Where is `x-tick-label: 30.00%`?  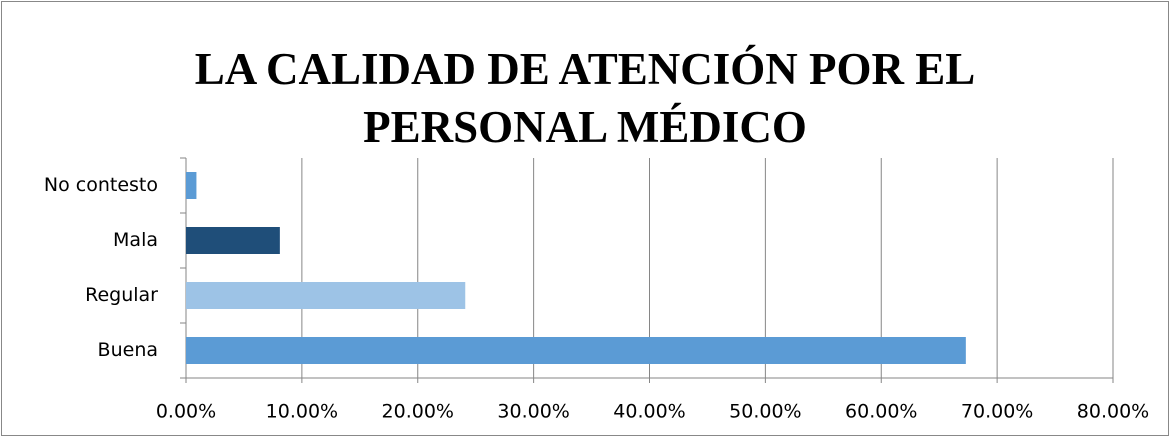
x-tick-label: 30.00% is located at coordinates (533, 412).